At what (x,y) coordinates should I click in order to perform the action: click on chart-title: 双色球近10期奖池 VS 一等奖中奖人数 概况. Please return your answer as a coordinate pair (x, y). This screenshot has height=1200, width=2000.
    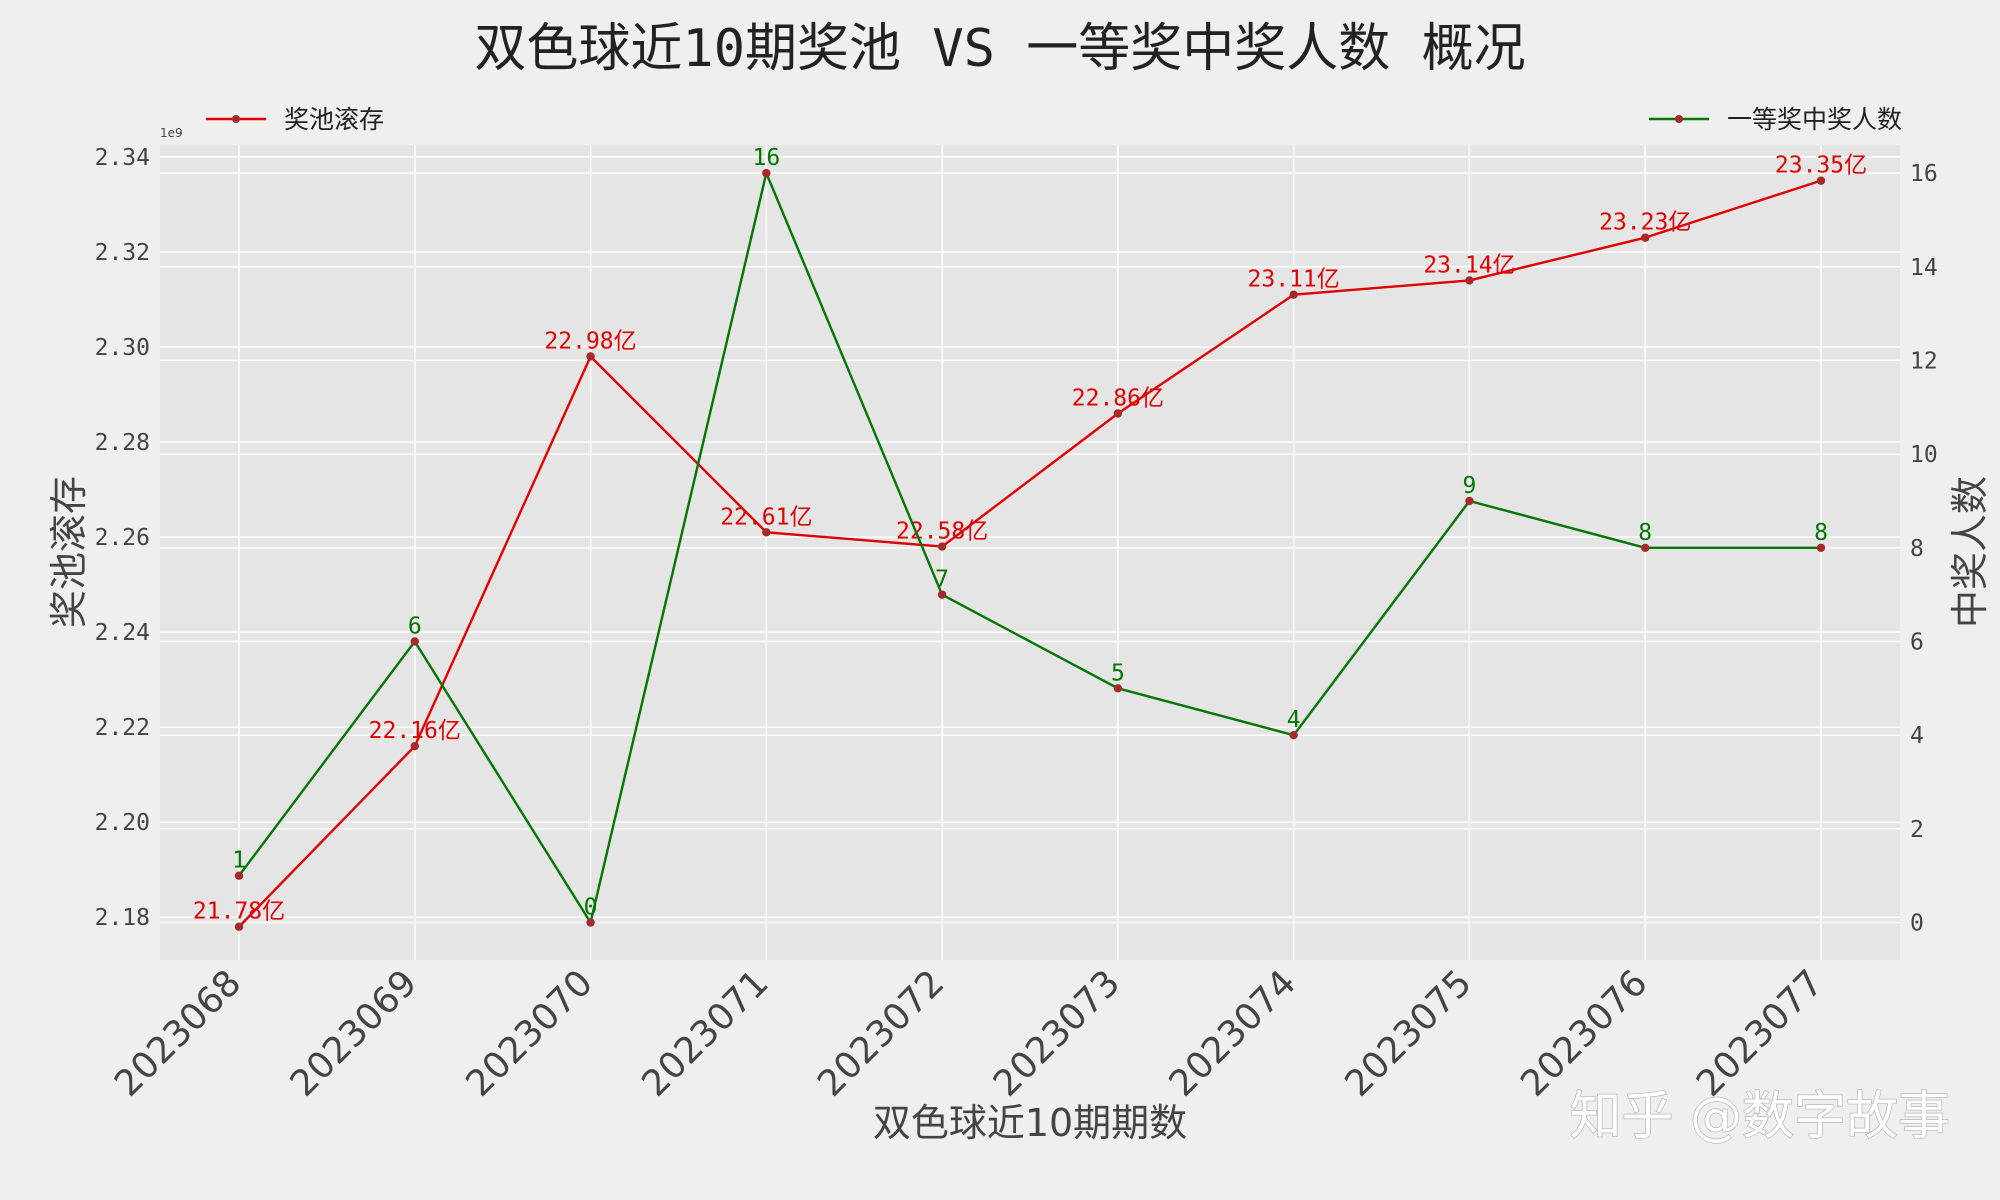
    Looking at the image, I should click on (999, 49).